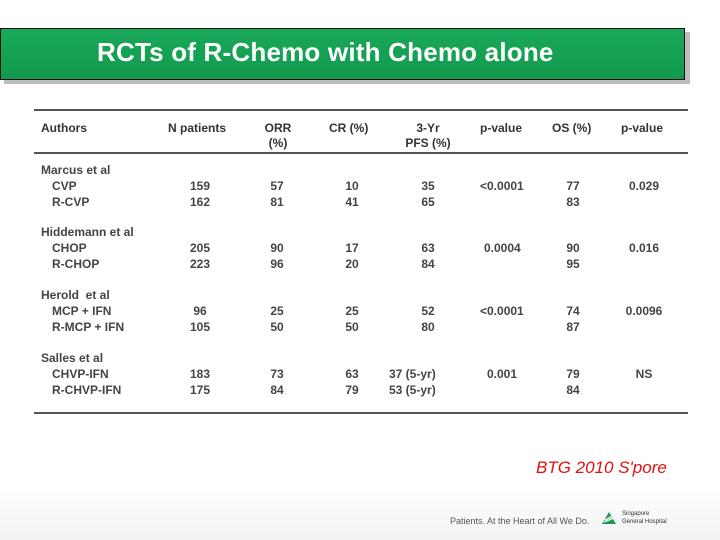 This screenshot has width=720, height=540. Describe the element at coordinates (412, 374) in the screenshot. I see `pfs-value: 37 (5-yr)` at that location.